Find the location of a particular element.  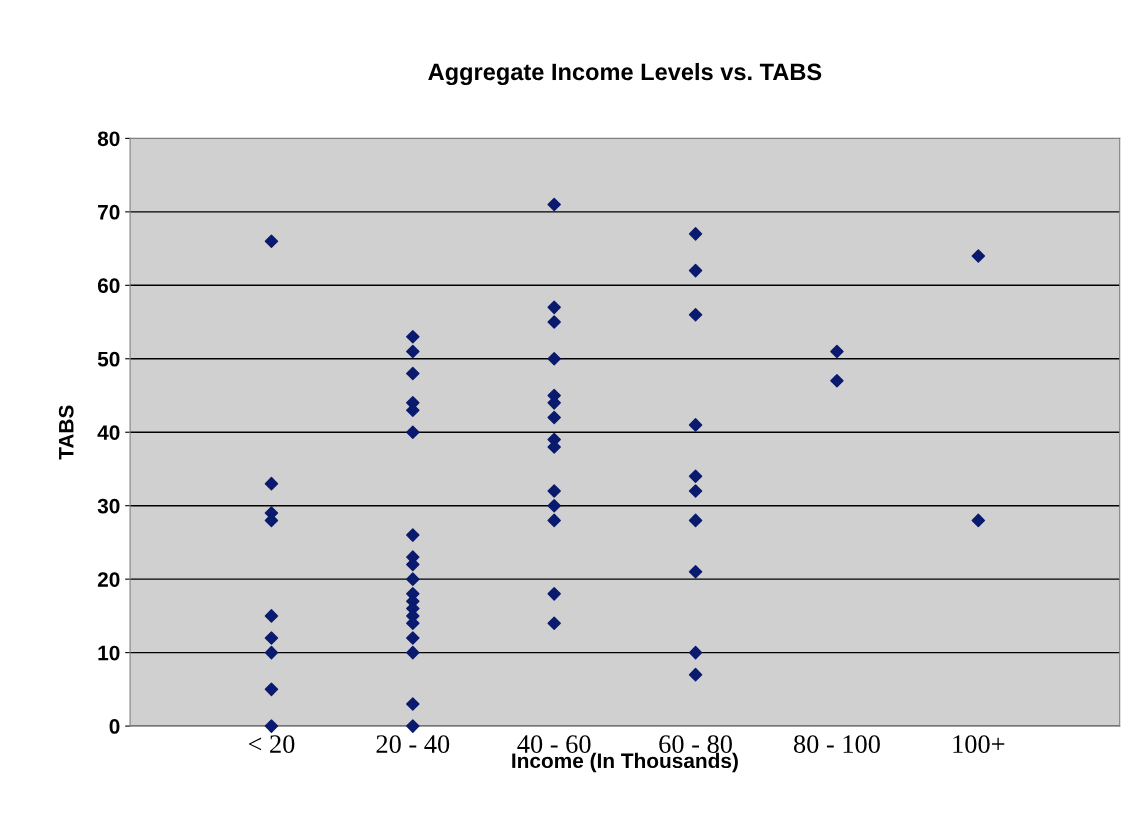

y-tick-label: 70 is located at coordinates (109, 212).